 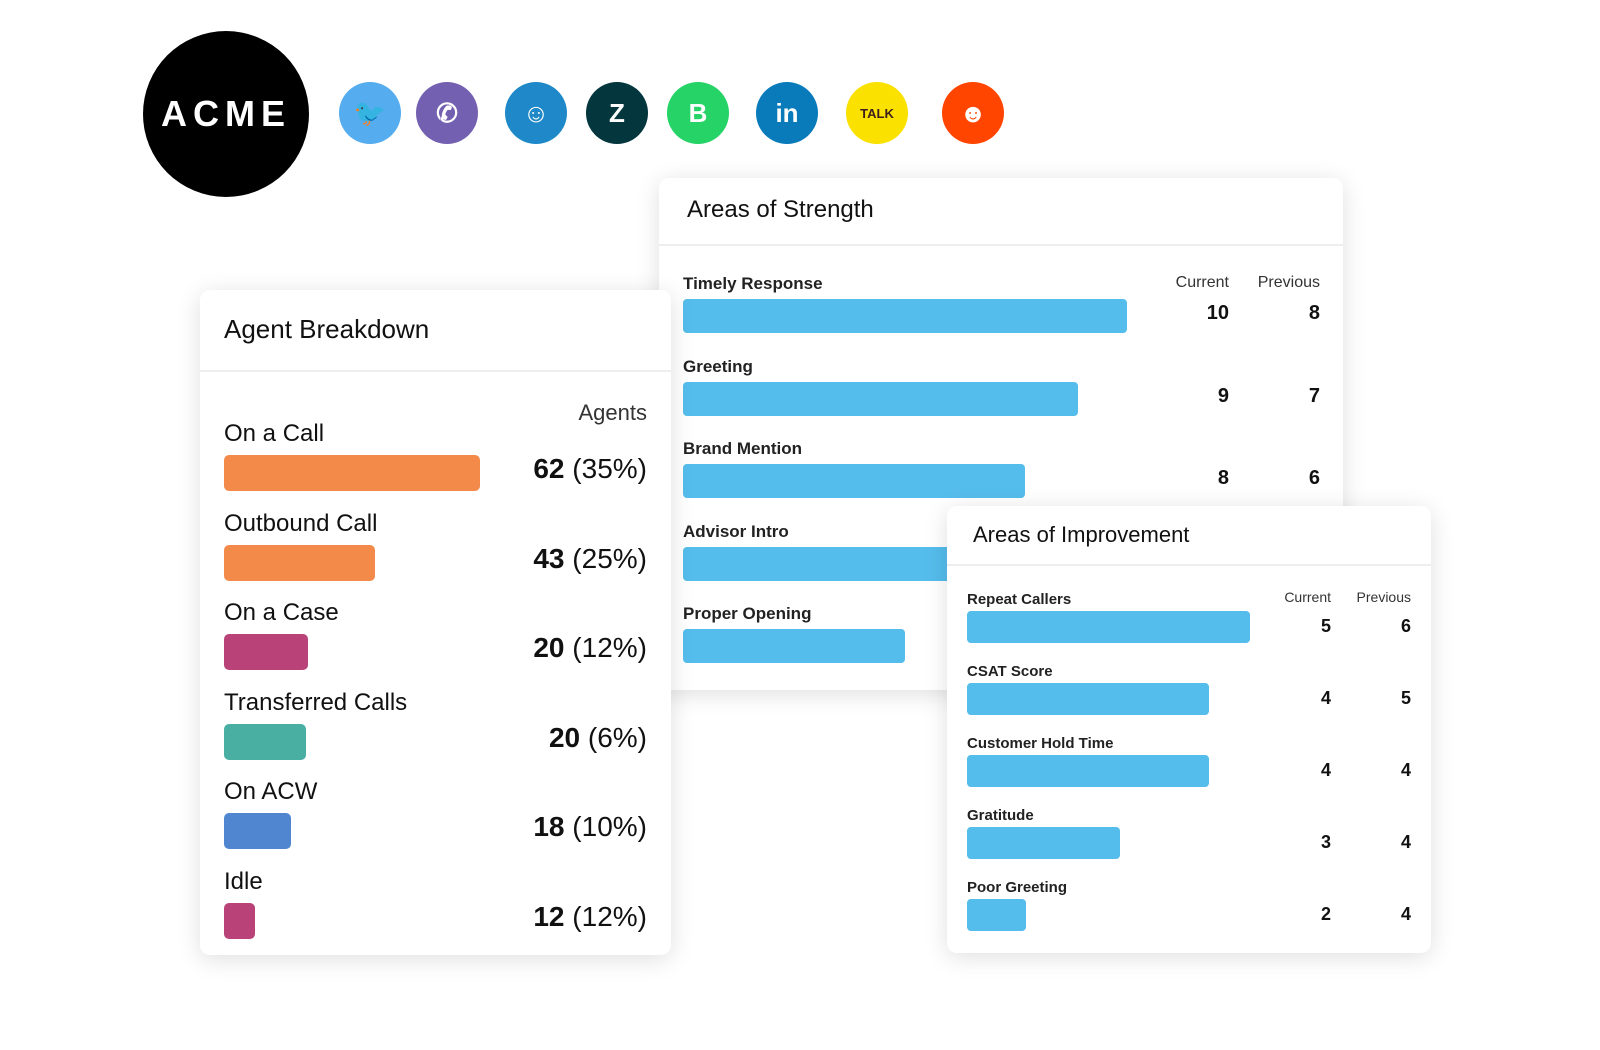 What do you see at coordinates (549, 827) in the screenshot?
I see `agent-count: 18` at bounding box center [549, 827].